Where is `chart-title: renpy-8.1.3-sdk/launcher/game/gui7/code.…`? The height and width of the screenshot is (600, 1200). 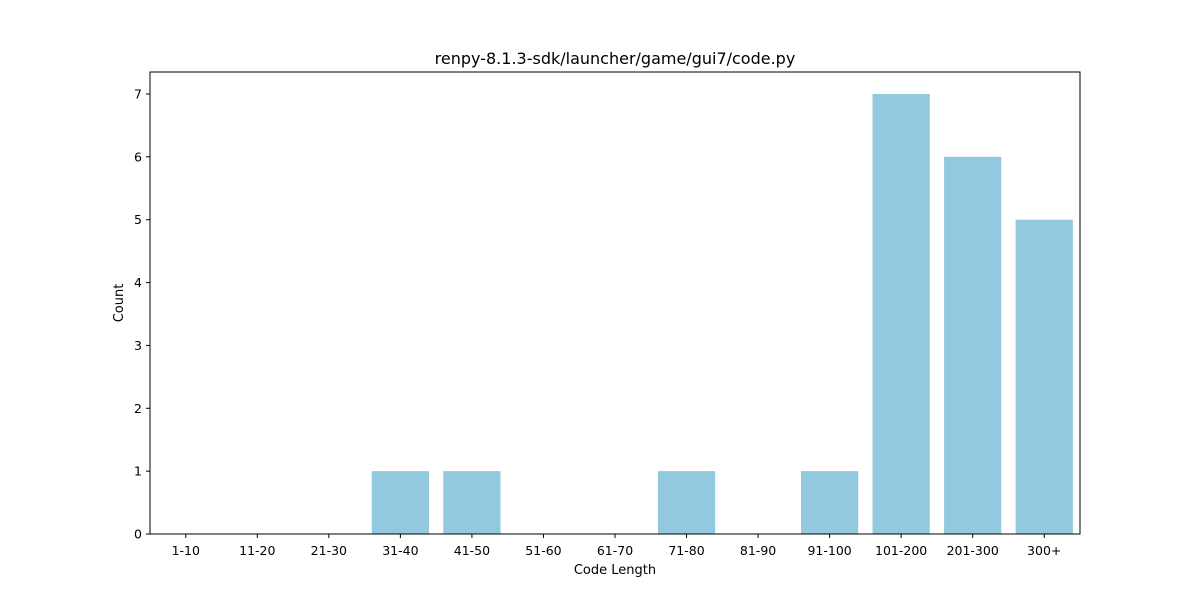 chart-title: renpy-8.1.3-sdk/launcher/game/gui7/code.… is located at coordinates (615, 58).